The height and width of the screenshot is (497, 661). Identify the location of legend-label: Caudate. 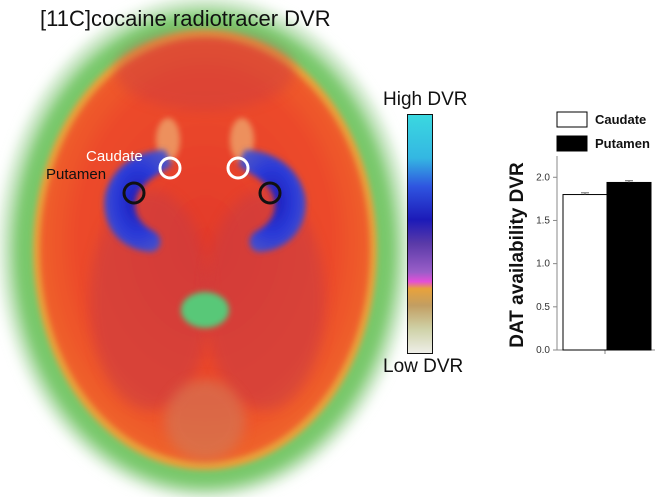
(620, 119).